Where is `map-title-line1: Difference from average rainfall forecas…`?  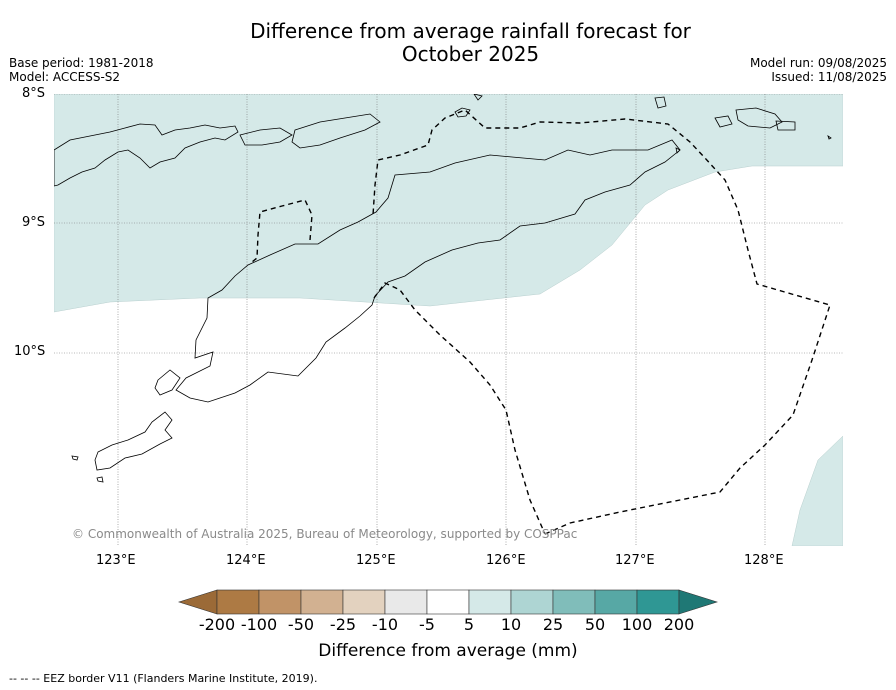 map-title-line1: Difference from average rainfall forecas… is located at coordinates (470, 31).